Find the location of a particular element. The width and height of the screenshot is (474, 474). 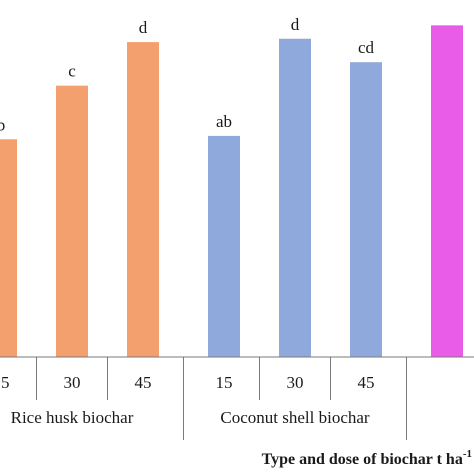

x-axis-title-text: Type and dose of biochar t ha is located at coordinates (362, 459).